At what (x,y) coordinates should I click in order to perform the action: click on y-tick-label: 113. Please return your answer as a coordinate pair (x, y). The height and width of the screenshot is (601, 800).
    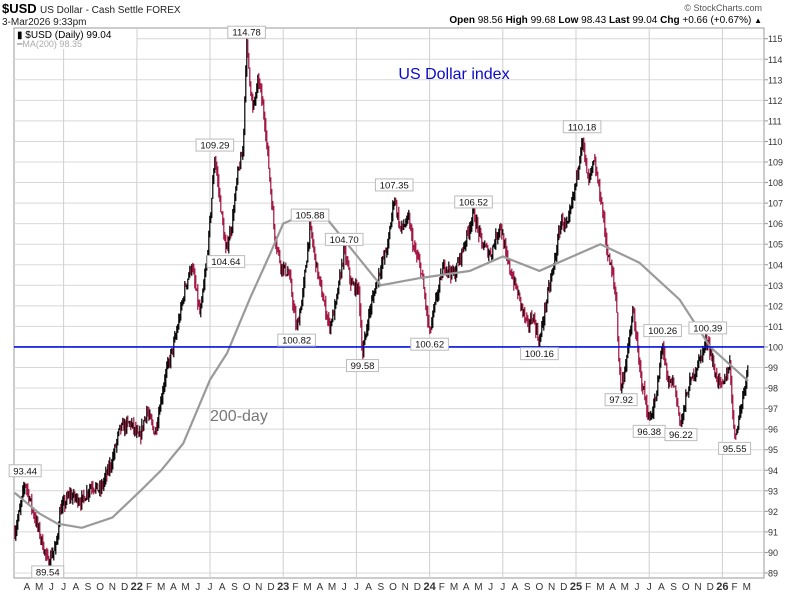
    Looking at the image, I should click on (775, 80).